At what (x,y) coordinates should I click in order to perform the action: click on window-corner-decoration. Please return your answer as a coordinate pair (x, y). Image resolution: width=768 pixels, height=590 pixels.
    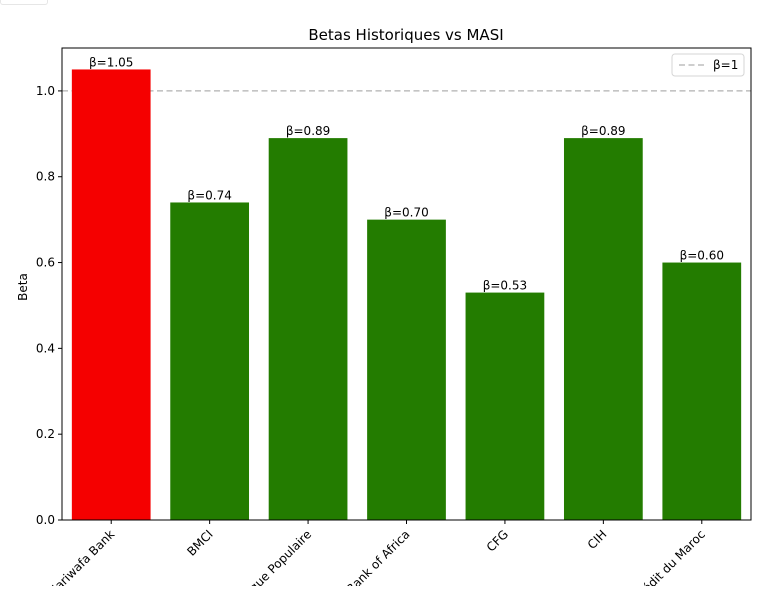
    Looking at the image, I should click on (24, 2).